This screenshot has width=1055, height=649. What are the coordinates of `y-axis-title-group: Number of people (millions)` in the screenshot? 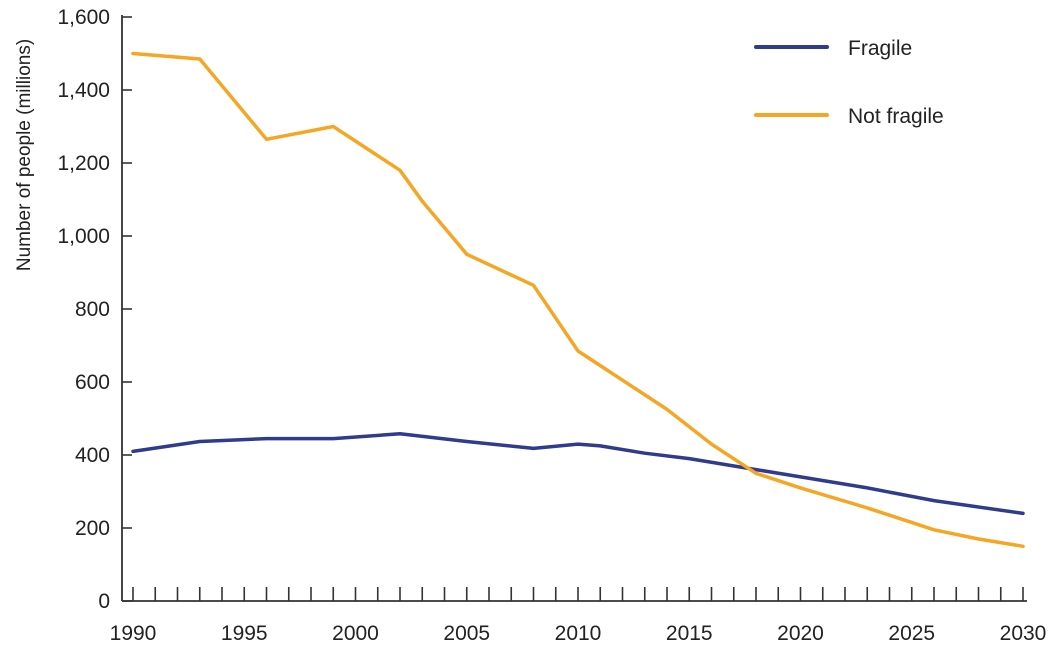 It's located at (24, 155).